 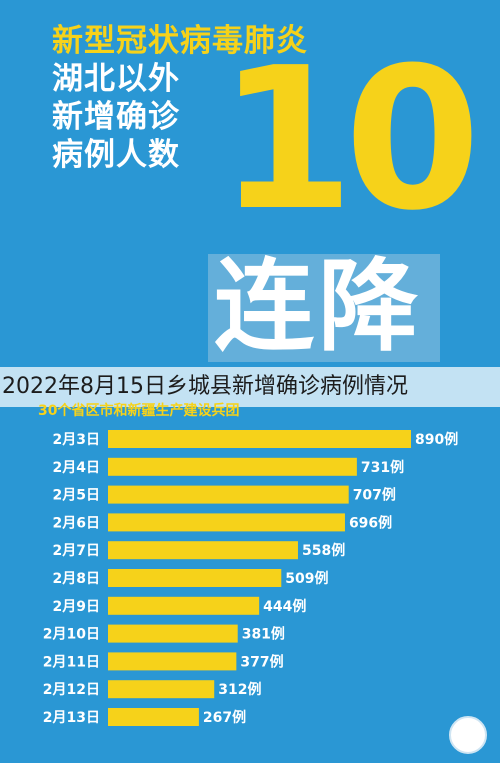 I want to click on chart-subhead: 30个省区市和新疆生产建设兵团, so click(x=139, y=411).